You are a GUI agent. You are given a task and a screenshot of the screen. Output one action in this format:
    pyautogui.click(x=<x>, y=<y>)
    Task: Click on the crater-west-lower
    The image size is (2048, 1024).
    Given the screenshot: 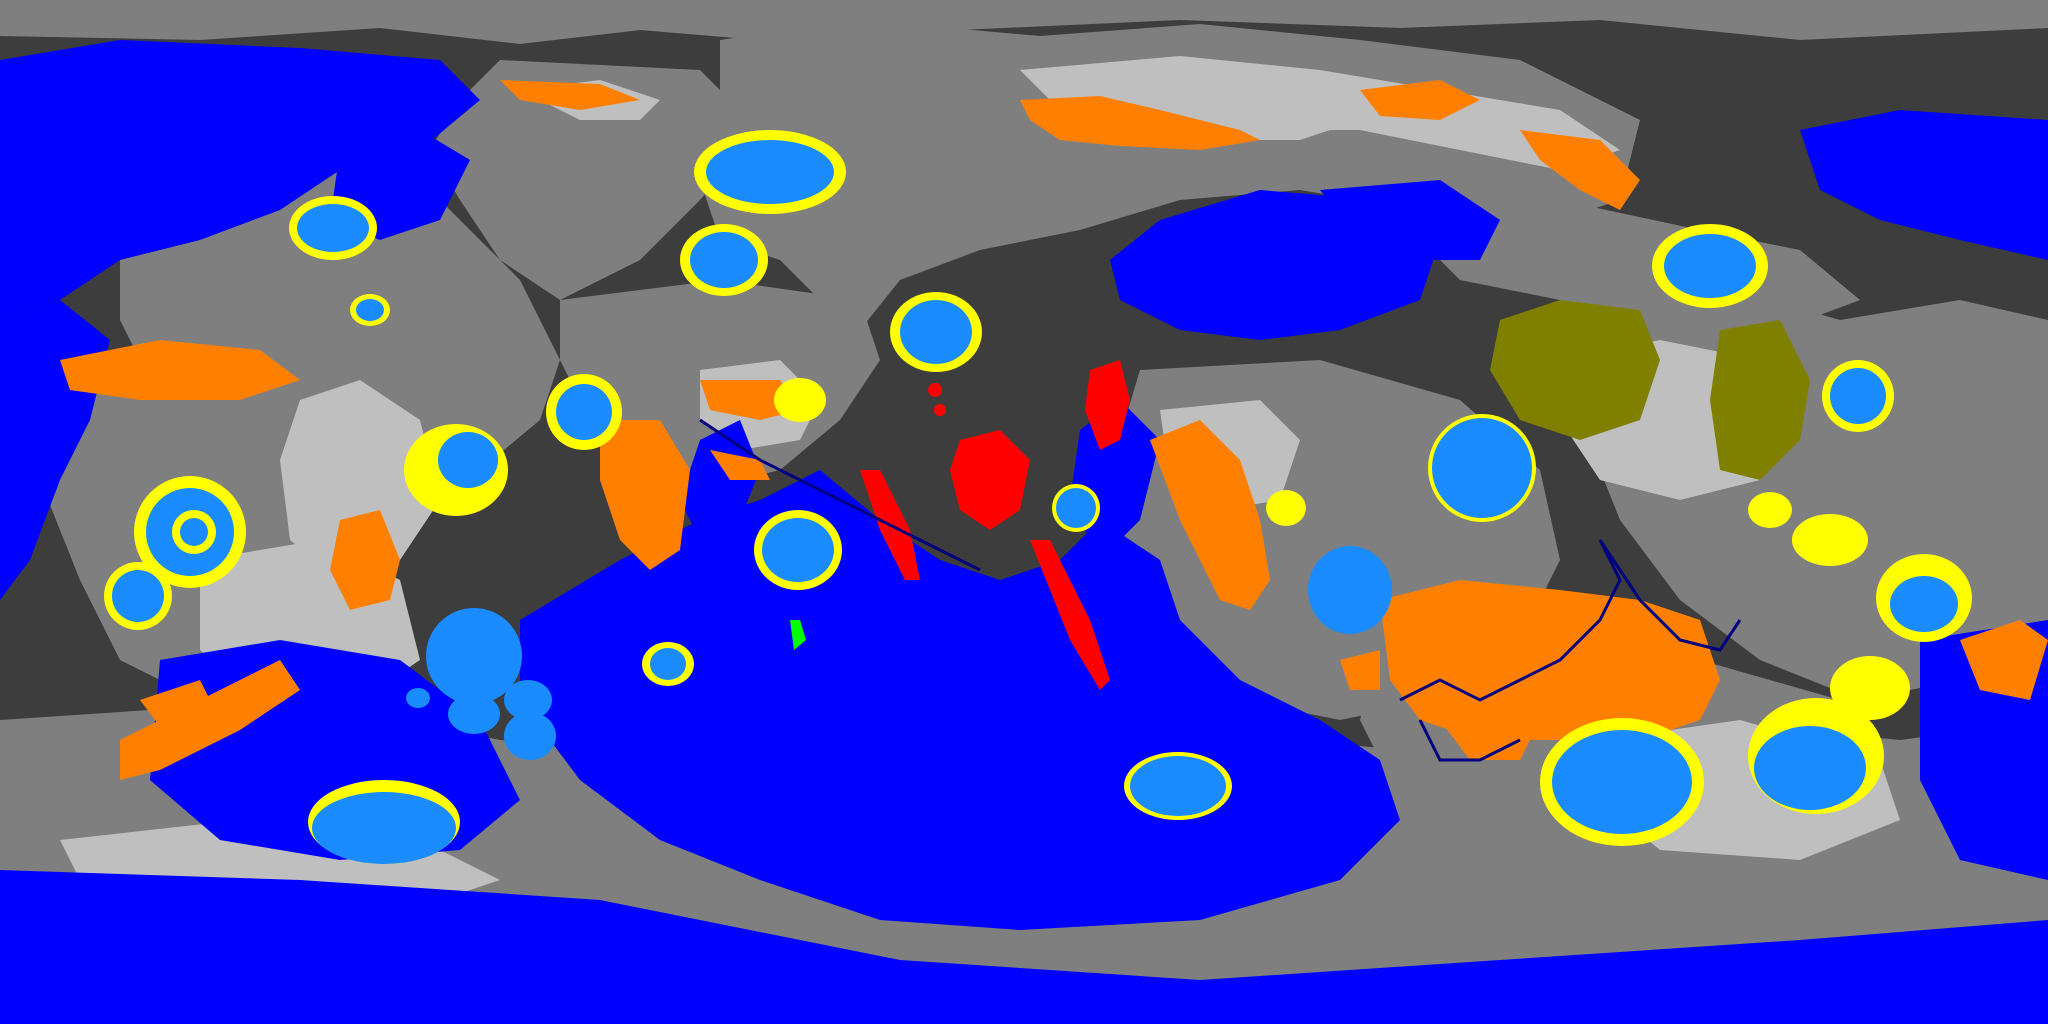 What is the action you would take?
    pyautogui.click(x=138, y=596)
    